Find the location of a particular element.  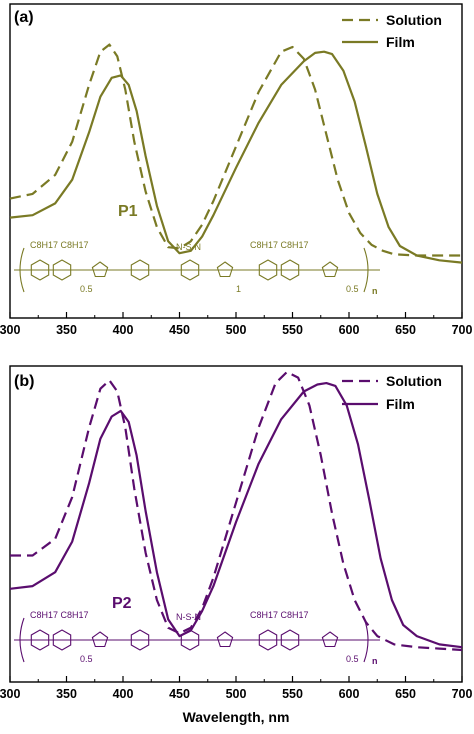

chemical-structure: C8H17 C8H17 N-S-N C8H17 C8H17 0.5 0.5 n is located at coordinates (197, 638).